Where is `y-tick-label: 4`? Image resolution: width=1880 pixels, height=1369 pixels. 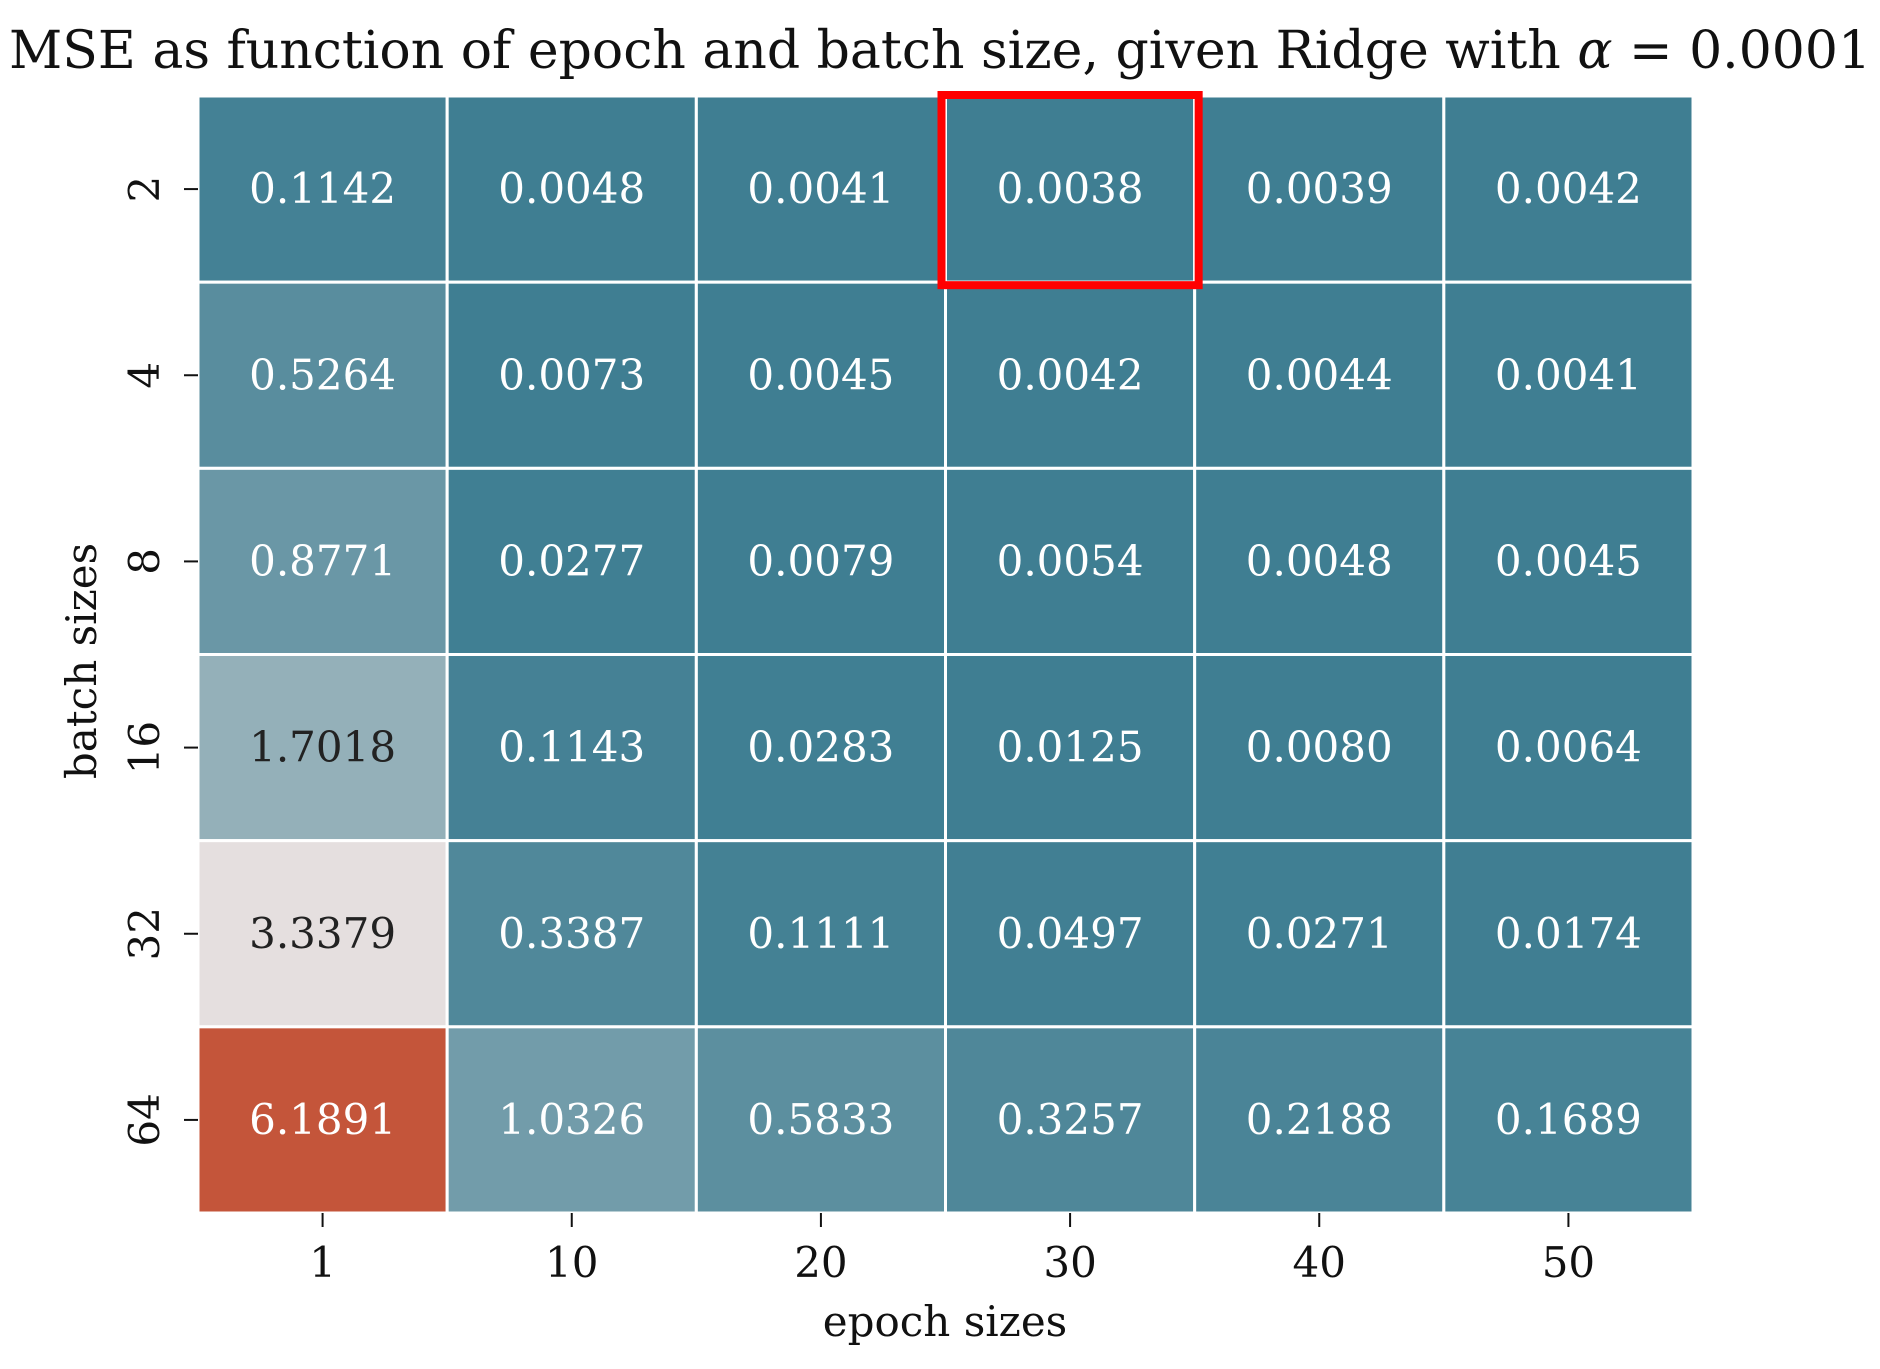 y-tick-label: 4 is located at coordinates (144, 375).